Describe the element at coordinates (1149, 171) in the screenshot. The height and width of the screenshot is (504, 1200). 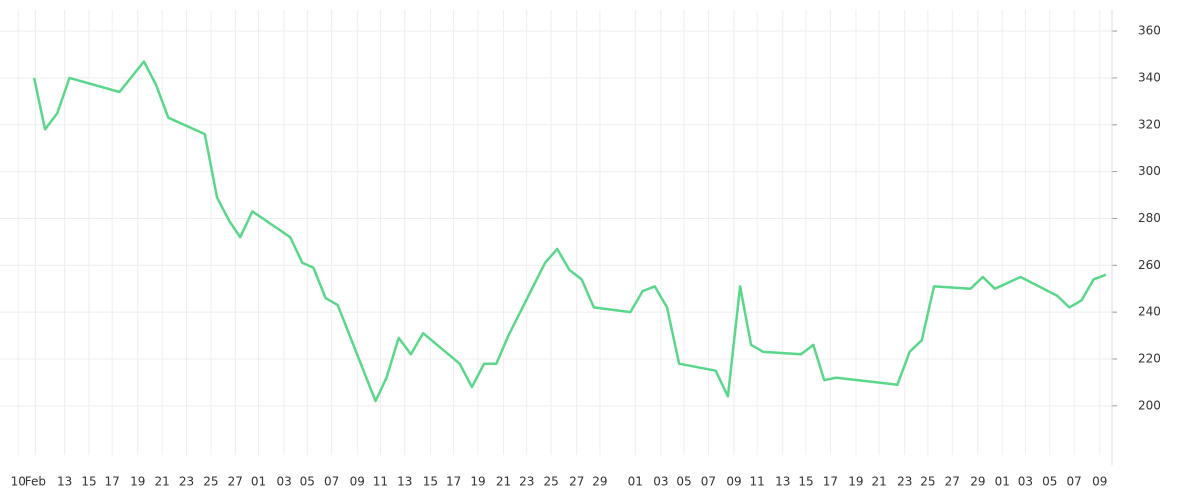
I see `y-tick-label: 300` at that location.